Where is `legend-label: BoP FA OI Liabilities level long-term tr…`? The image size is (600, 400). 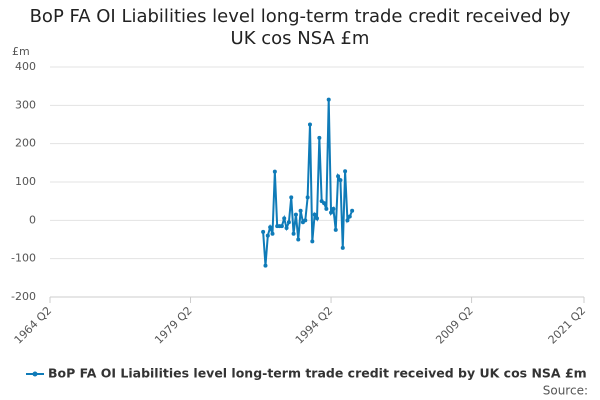 legend-label: BoP FA OI Liabilities level long-term tr… is located at coordinates (317, 373).